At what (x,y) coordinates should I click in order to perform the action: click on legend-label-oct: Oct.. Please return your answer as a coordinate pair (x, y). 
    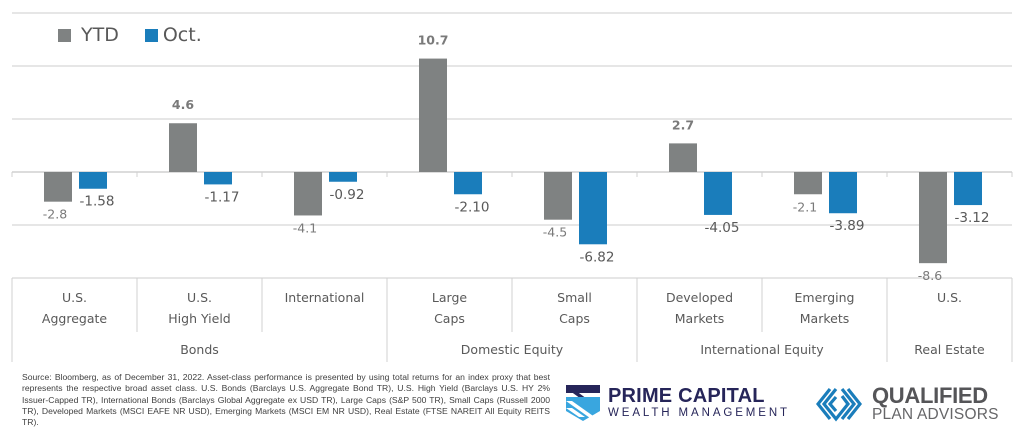
    Looking at the image, I should click on (182, 35).